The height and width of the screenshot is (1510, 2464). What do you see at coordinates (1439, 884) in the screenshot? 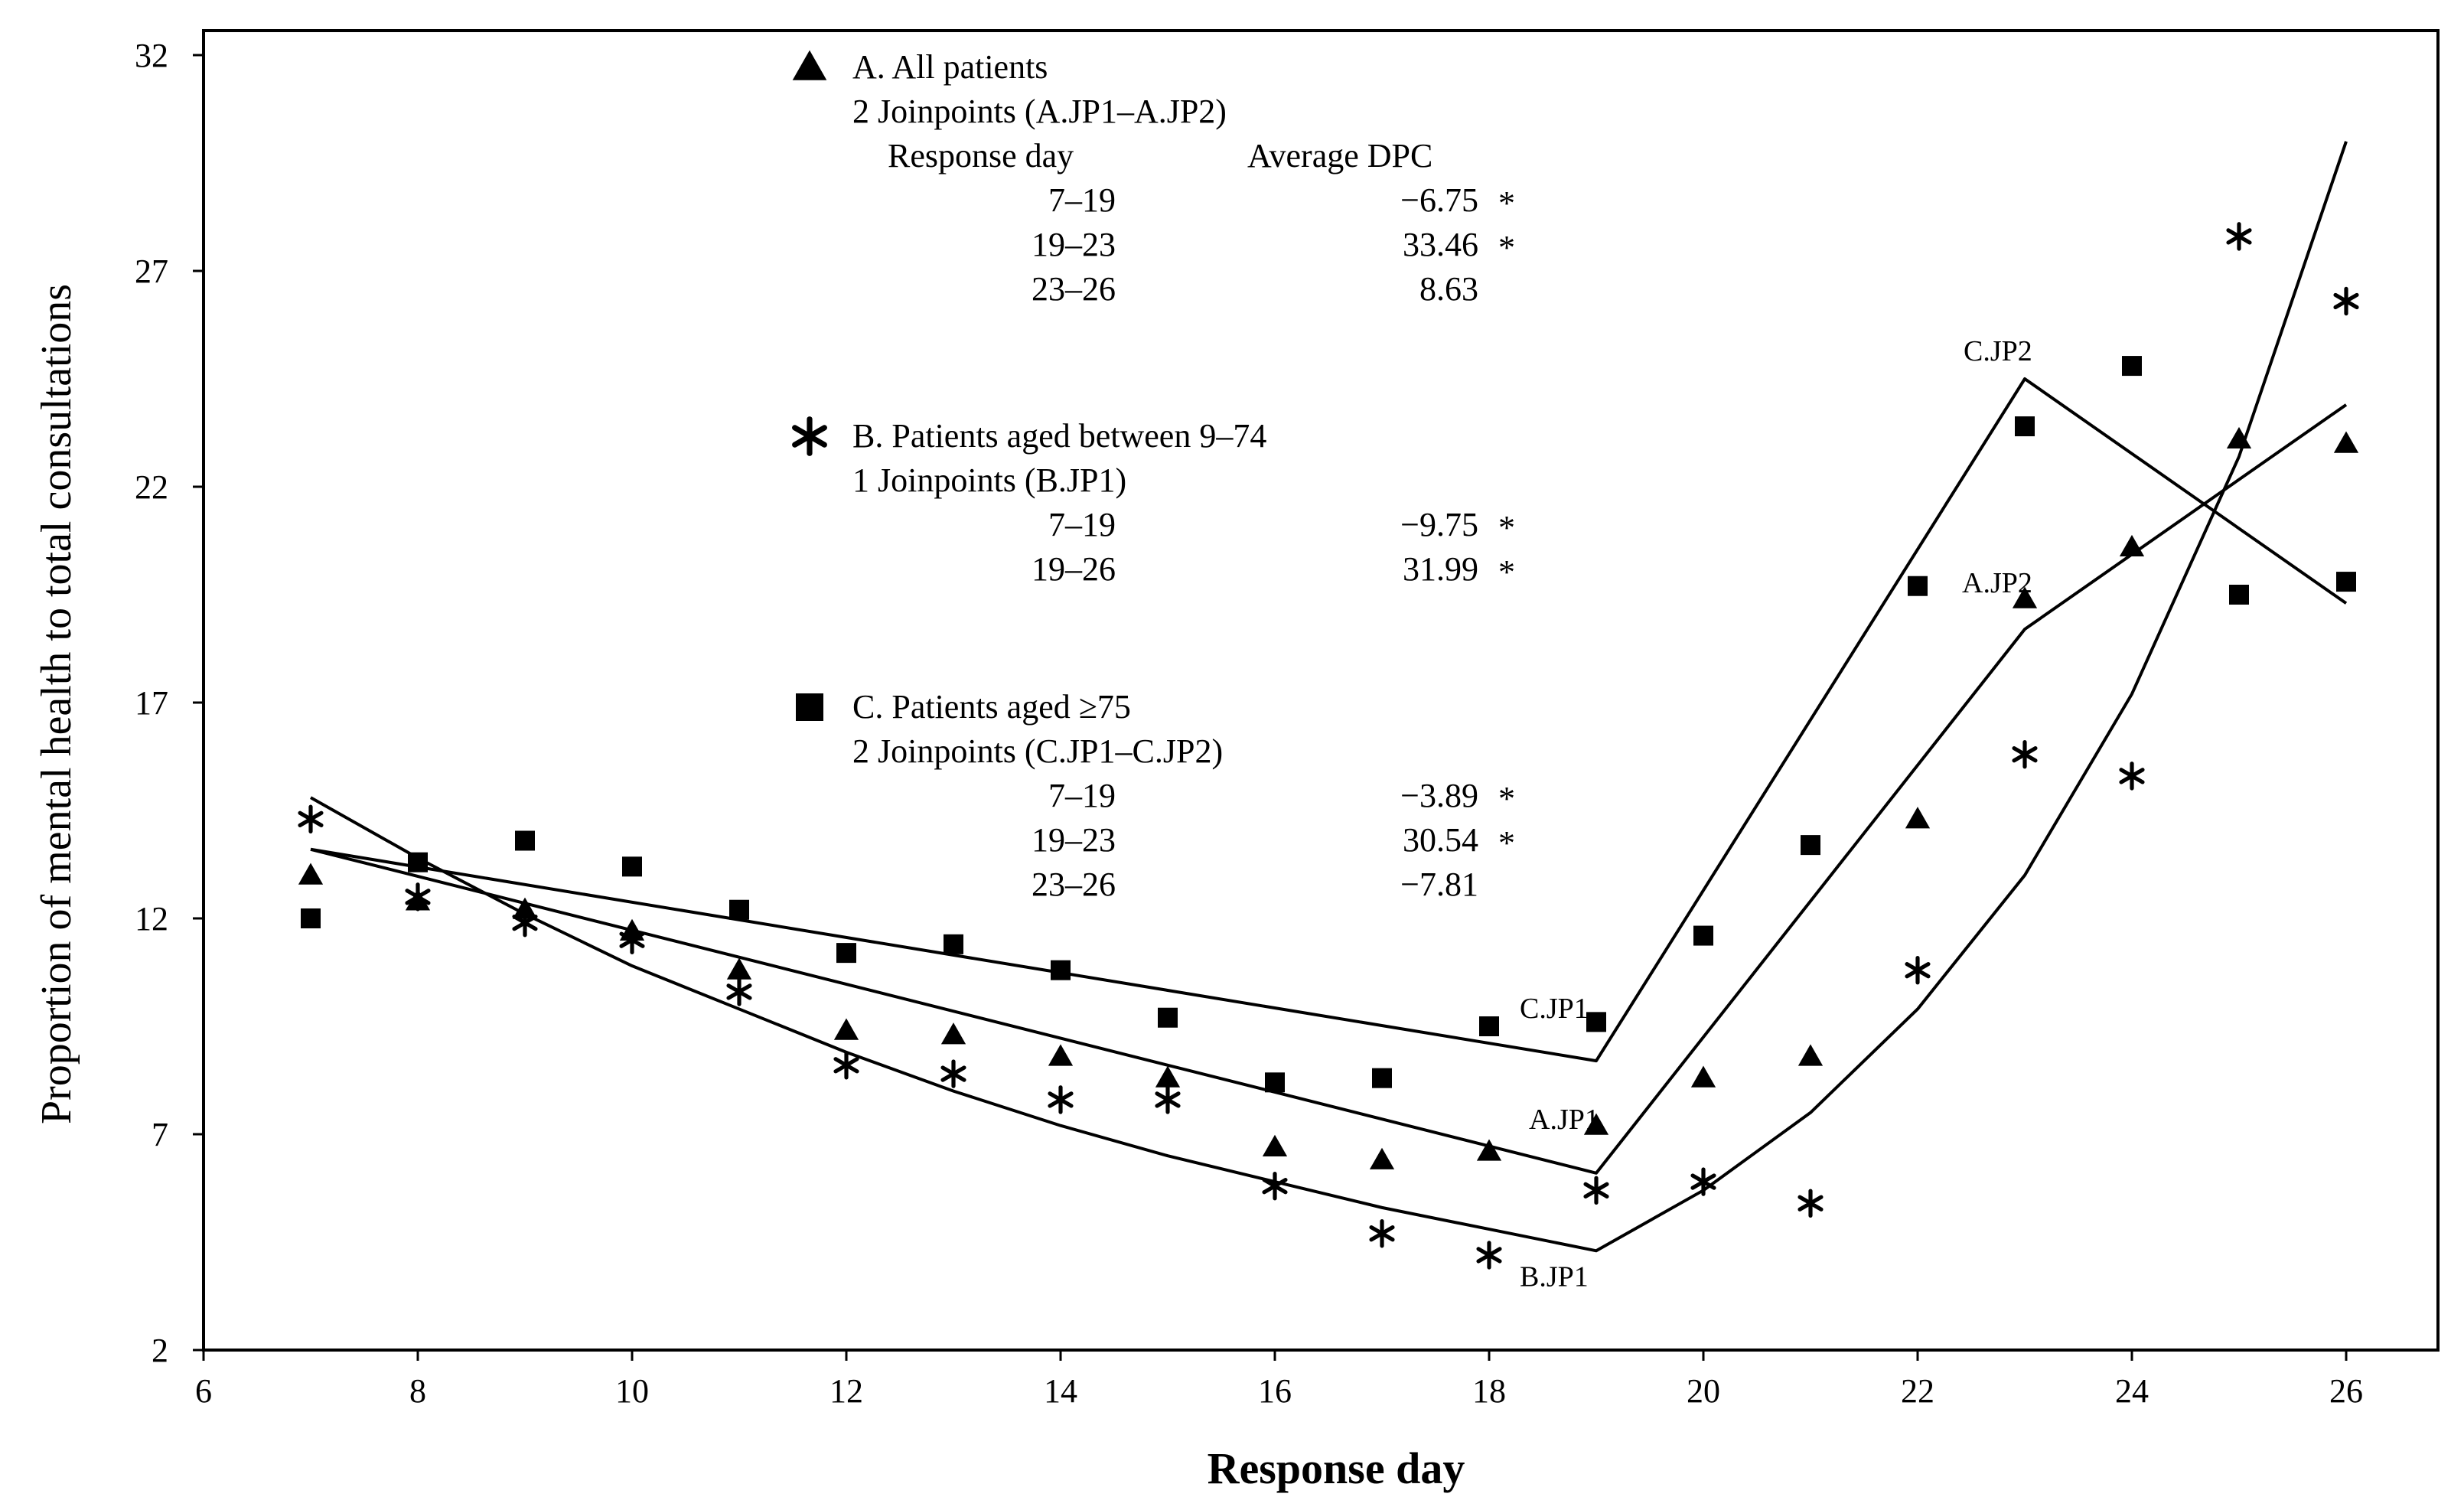
I see `legend-row-dpc: −7.81` at bounding box center [1439, 884].